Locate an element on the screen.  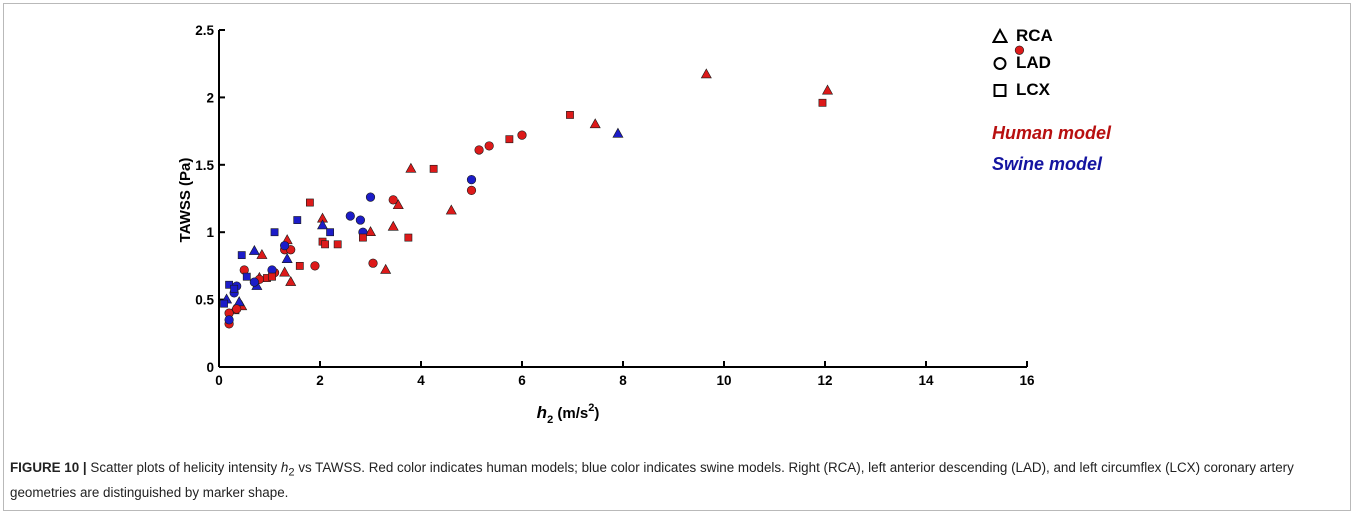
y-tick-label: 1.5 is located at coordinates (204, 165).